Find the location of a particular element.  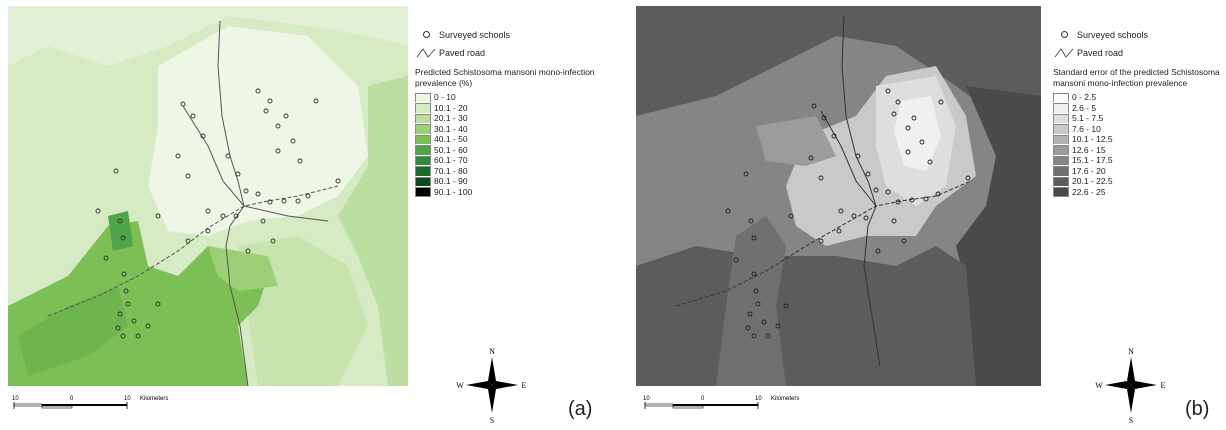

scale-unit-label: Kilometers is located at coordinates (154, 399).